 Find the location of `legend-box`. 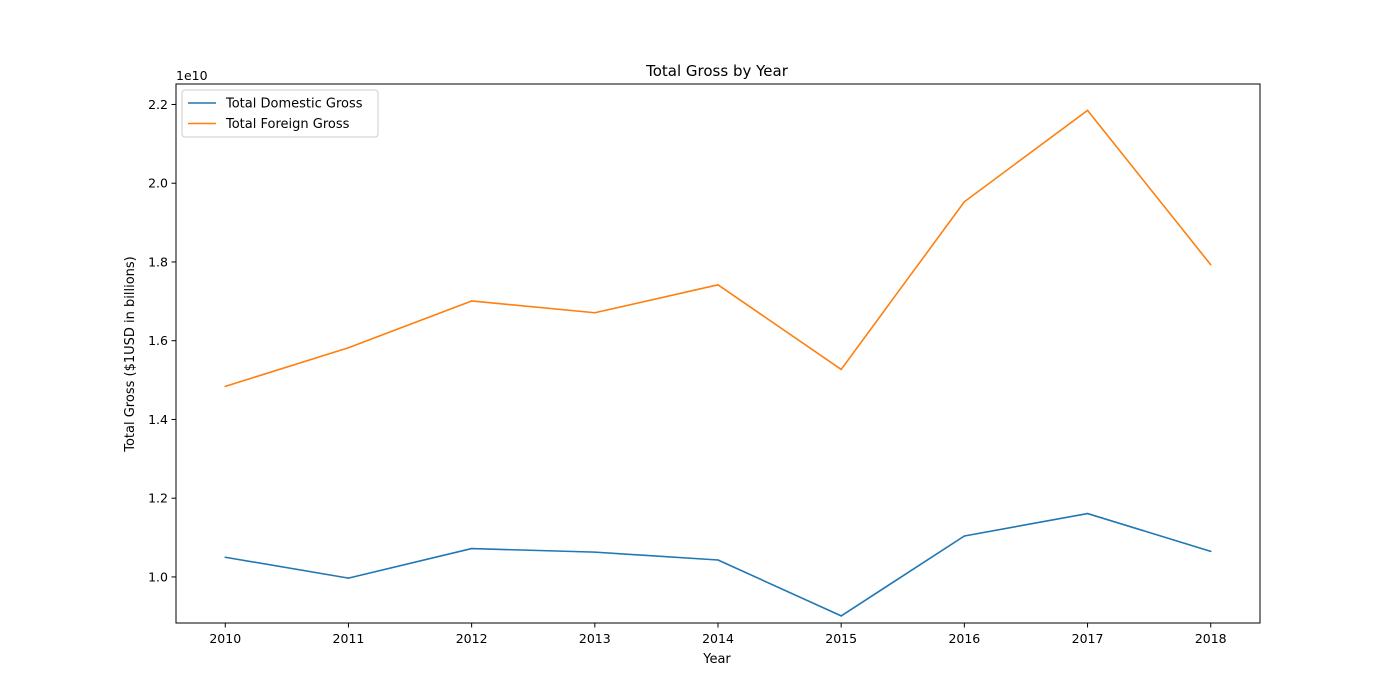

legend-box is located at coordinates (280, 113).